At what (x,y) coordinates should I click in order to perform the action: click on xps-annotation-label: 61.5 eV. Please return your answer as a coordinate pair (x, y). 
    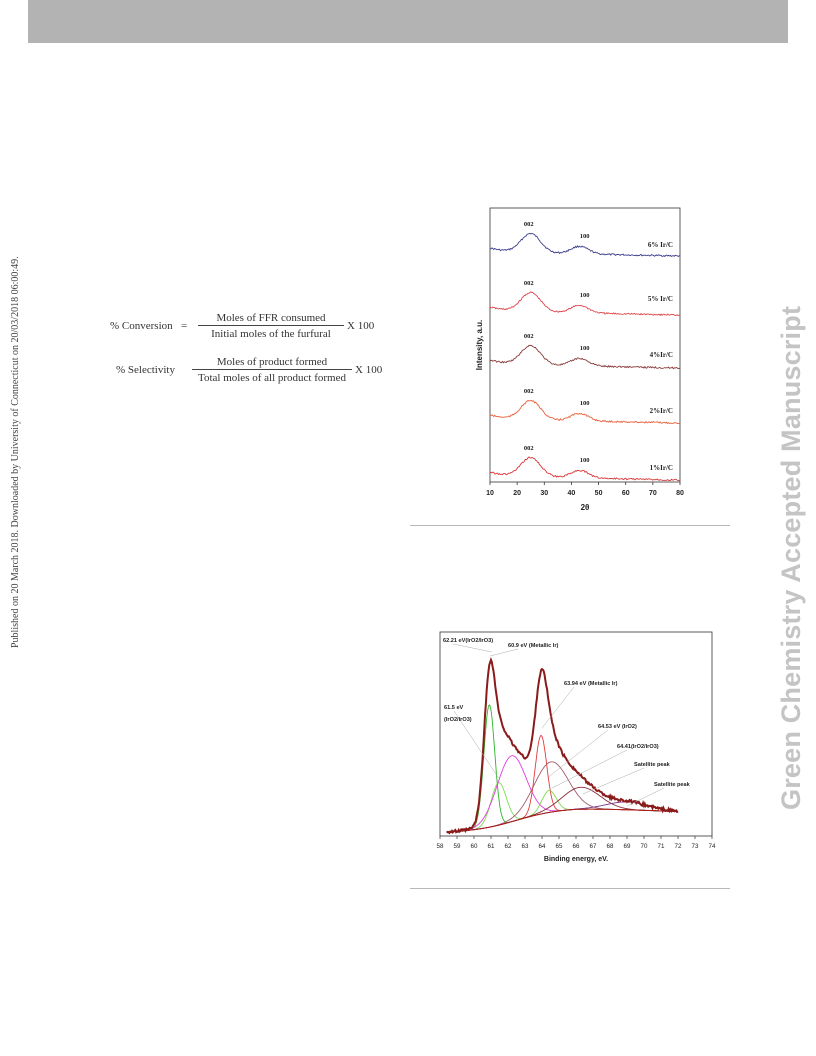
    Looking at the image, I should click on (454, 708).